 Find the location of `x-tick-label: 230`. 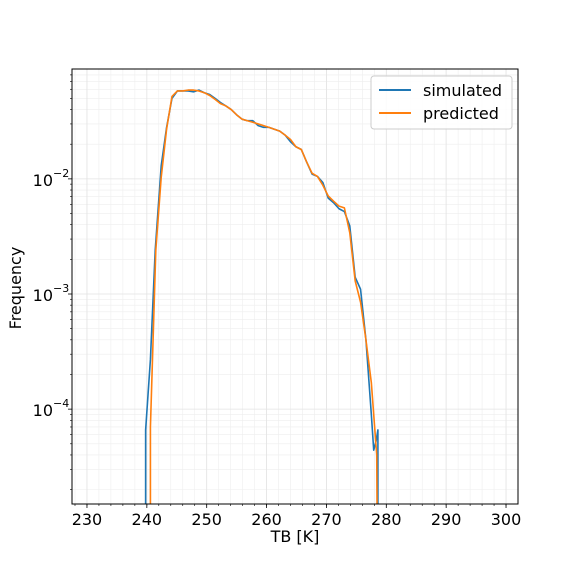

x-tick-label: 230 is located at coordinates (87, 519).